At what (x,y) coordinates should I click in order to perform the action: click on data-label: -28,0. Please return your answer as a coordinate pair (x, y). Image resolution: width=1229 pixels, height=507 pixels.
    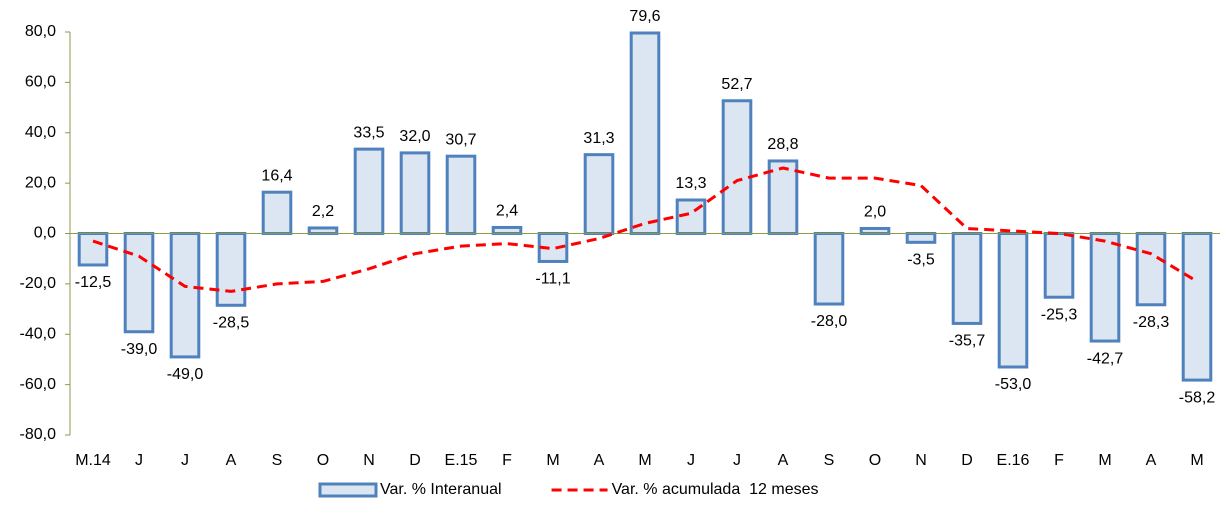
    Looking at the image, I should click on (829, 321).